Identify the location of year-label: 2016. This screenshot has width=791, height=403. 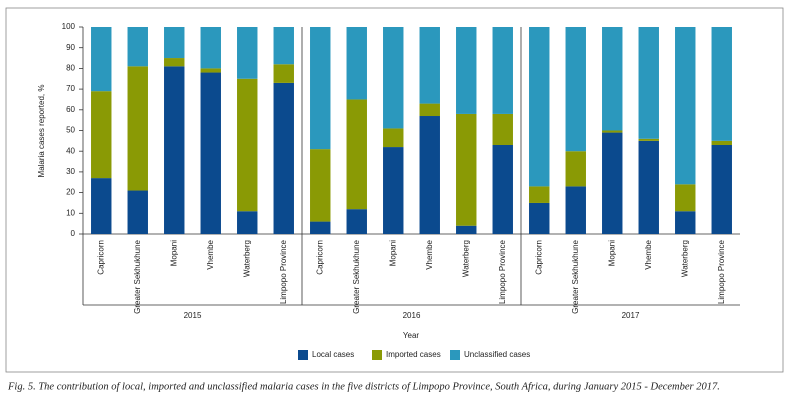
(412, 315).